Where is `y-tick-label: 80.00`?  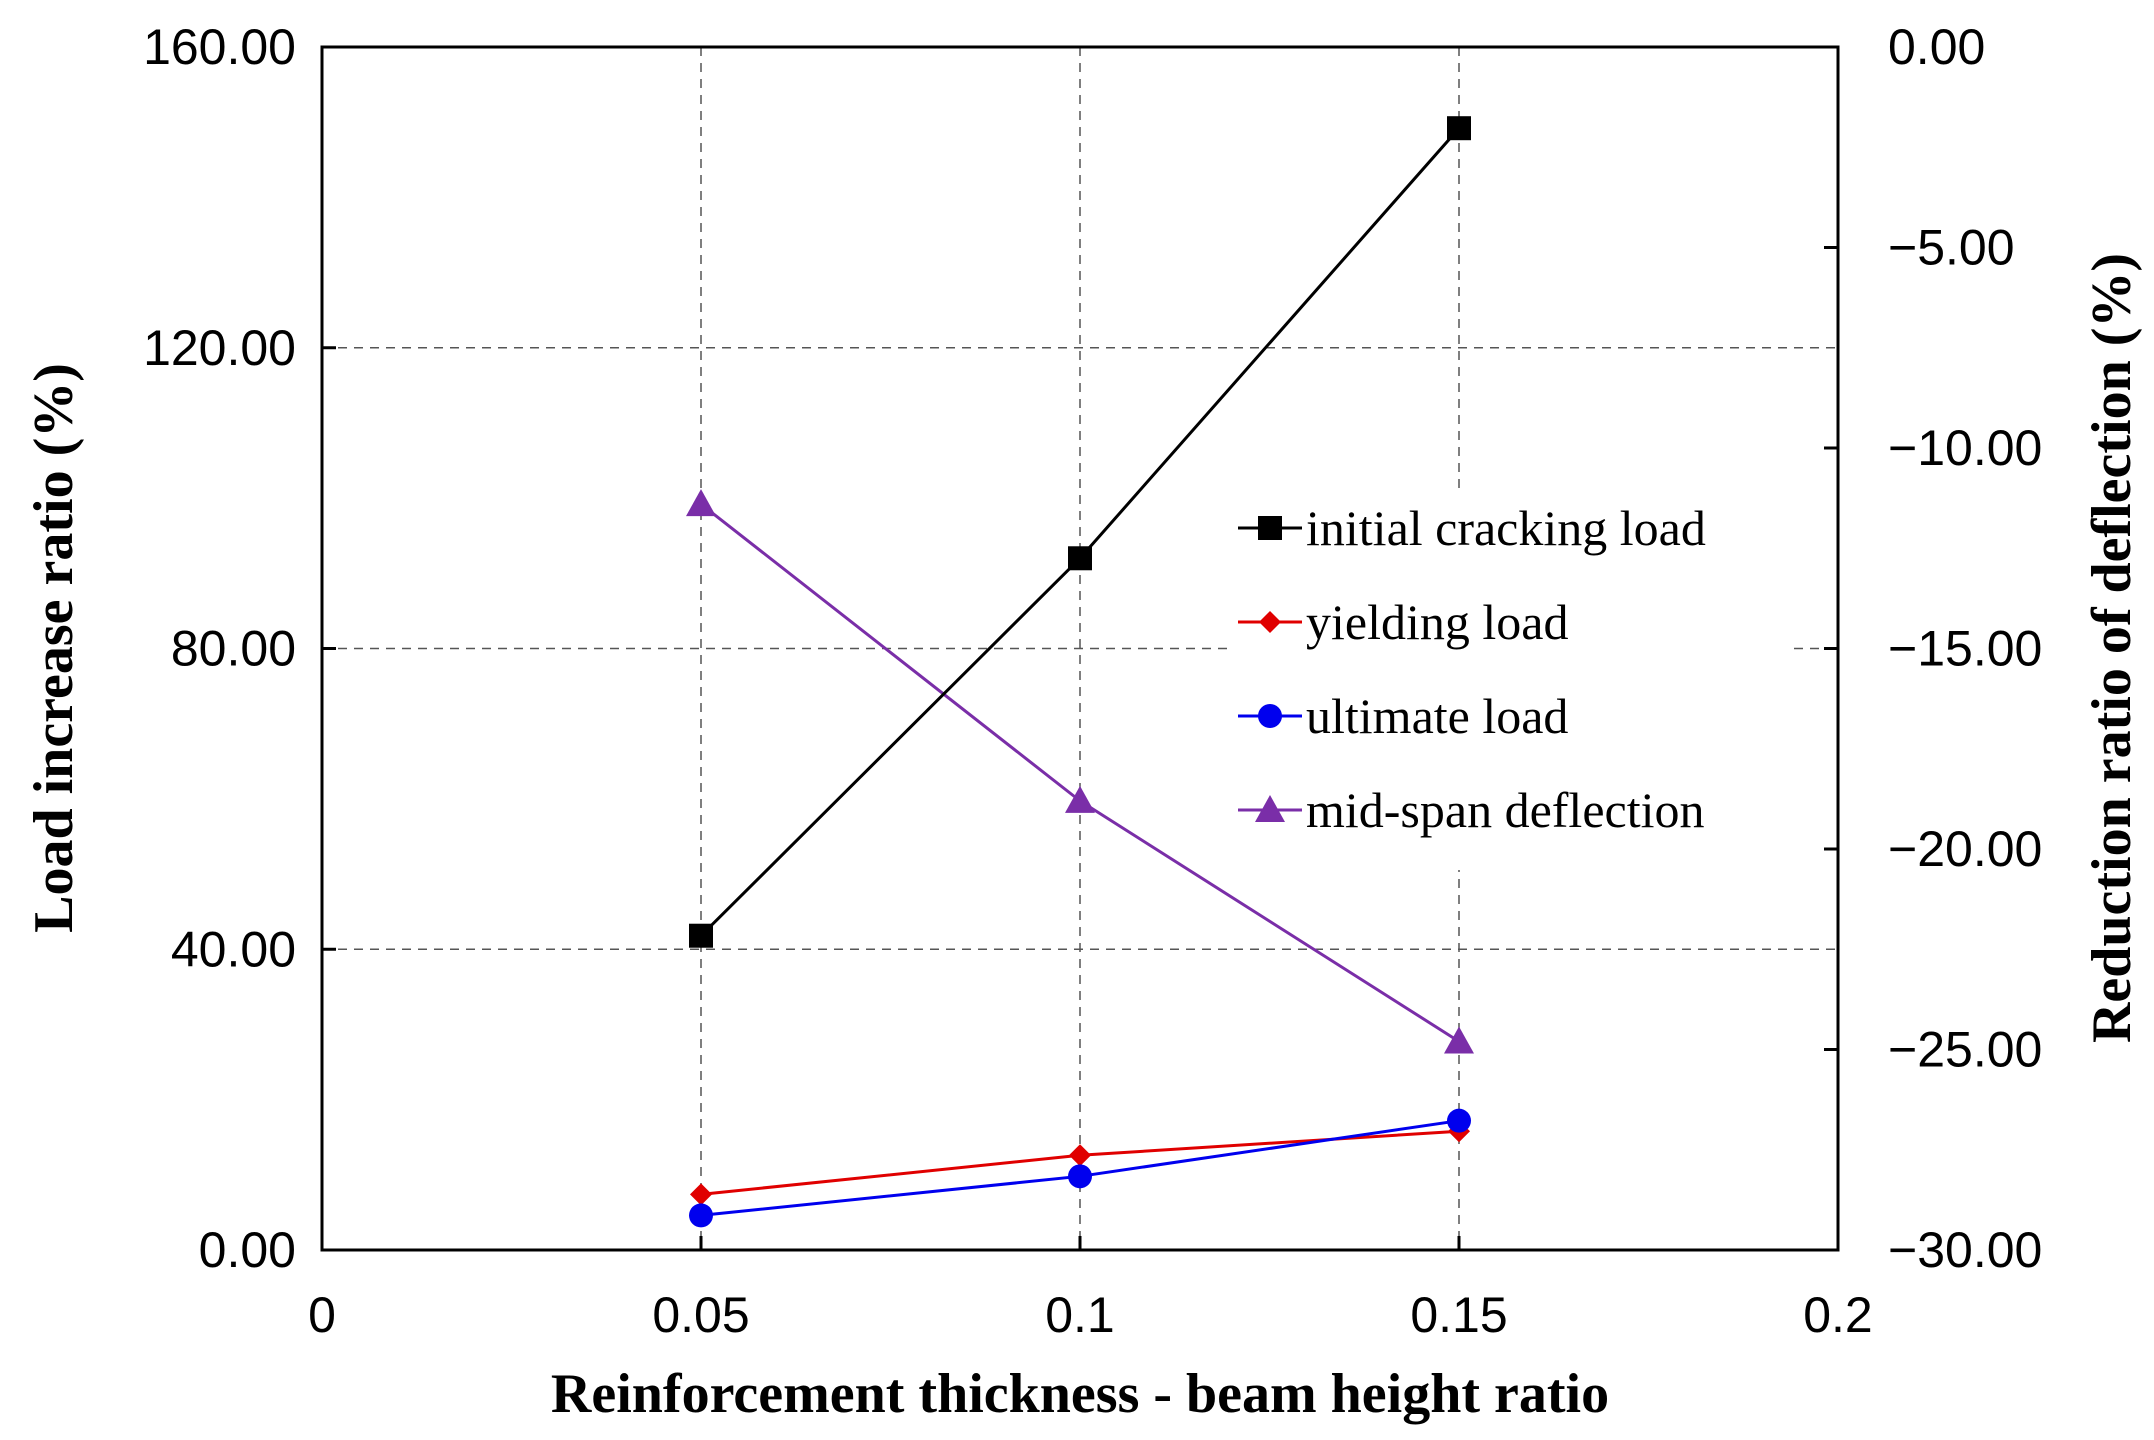 y-tick-label: 80.00 is located at coordinates (233, 649).